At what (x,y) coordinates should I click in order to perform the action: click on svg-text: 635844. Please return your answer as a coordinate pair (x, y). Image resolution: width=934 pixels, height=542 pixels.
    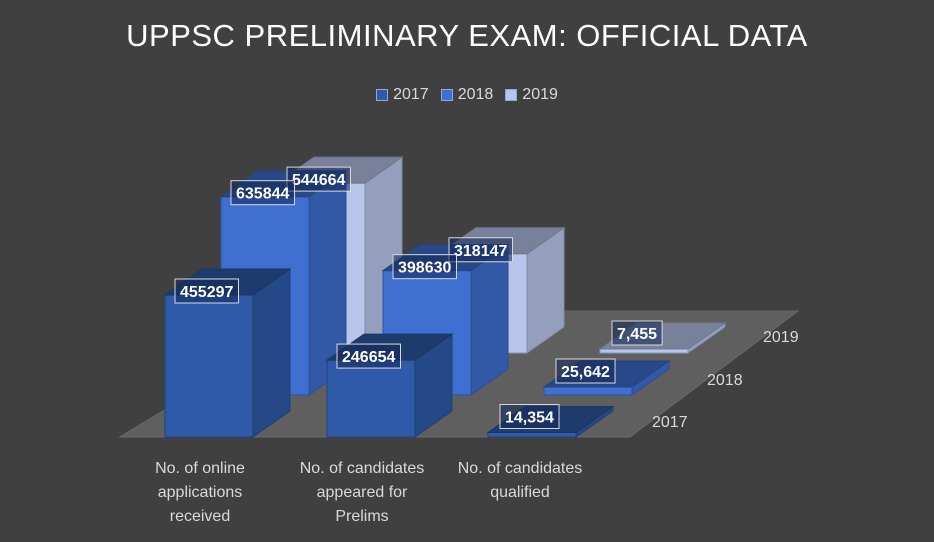
    Looking at the image, I should click on (262, 194).